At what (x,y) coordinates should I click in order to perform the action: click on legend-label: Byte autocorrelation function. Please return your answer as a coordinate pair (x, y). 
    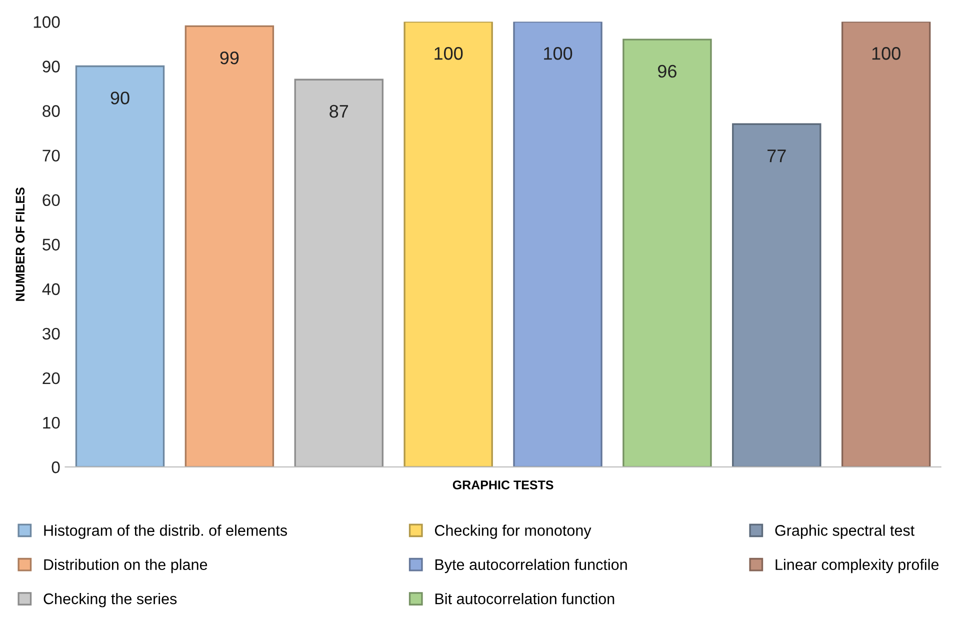
    Looking at the image, I should click on (531, 566).